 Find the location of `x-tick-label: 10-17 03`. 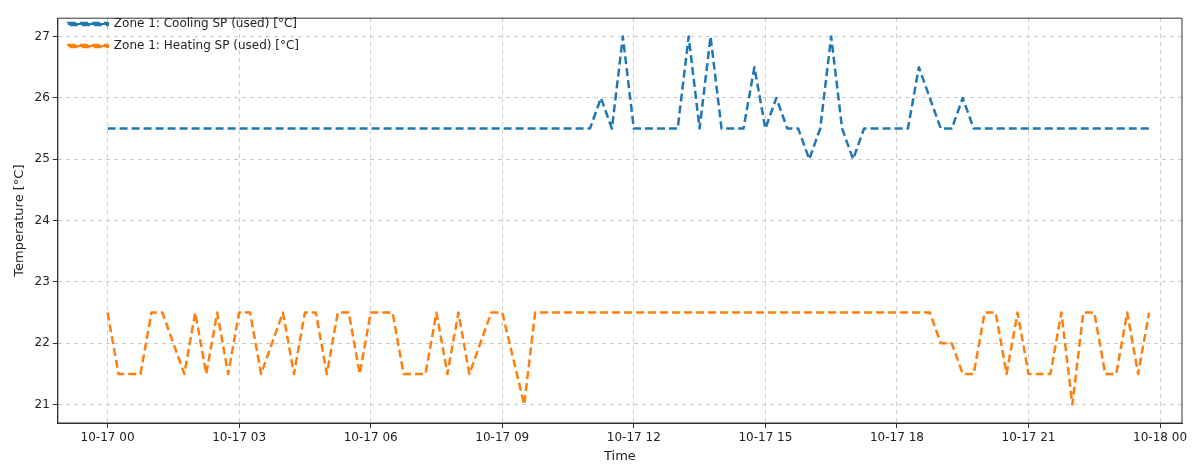

x-tick-label: 10-17 03 is located at coordinates (239, 437).